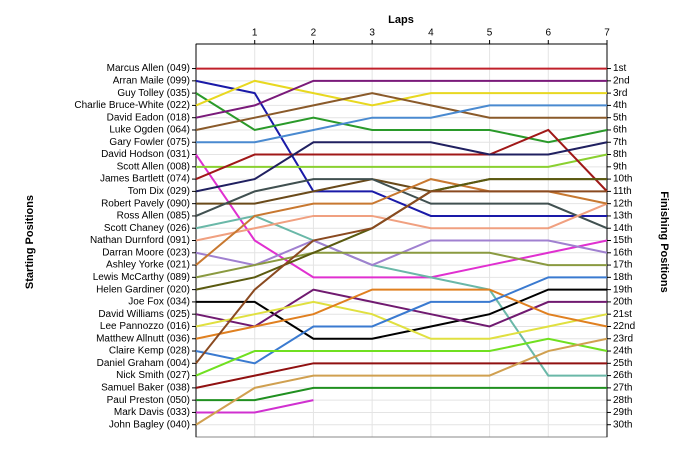 This screenshot has height=450, width=700. I want to click on y2-tick-label: 18th, so click(622, 277).